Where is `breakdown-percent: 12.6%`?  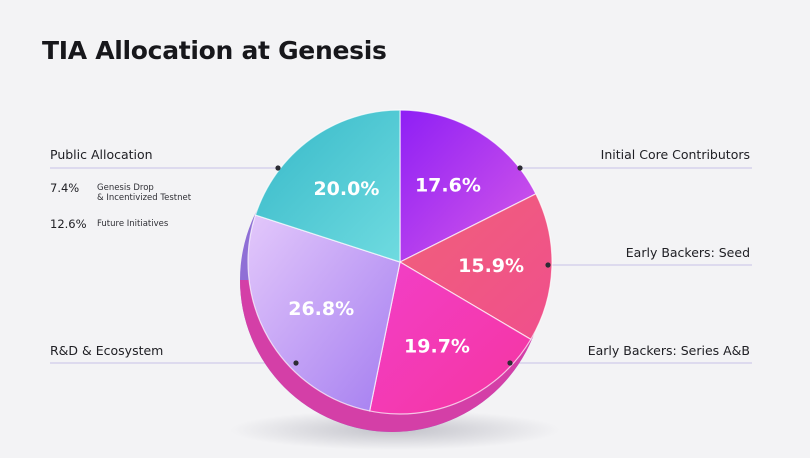
breakdown-percent: 12.6% is located at coordinates (68, 224).